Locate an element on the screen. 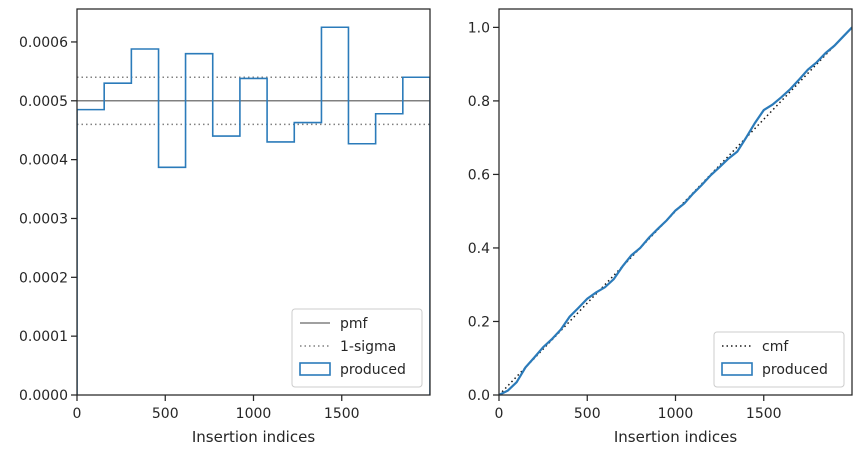 Image resolution: width=861 pixels, height=453 pixels. y-tick-label: 0.0001 is located at coordinates (43, 337).